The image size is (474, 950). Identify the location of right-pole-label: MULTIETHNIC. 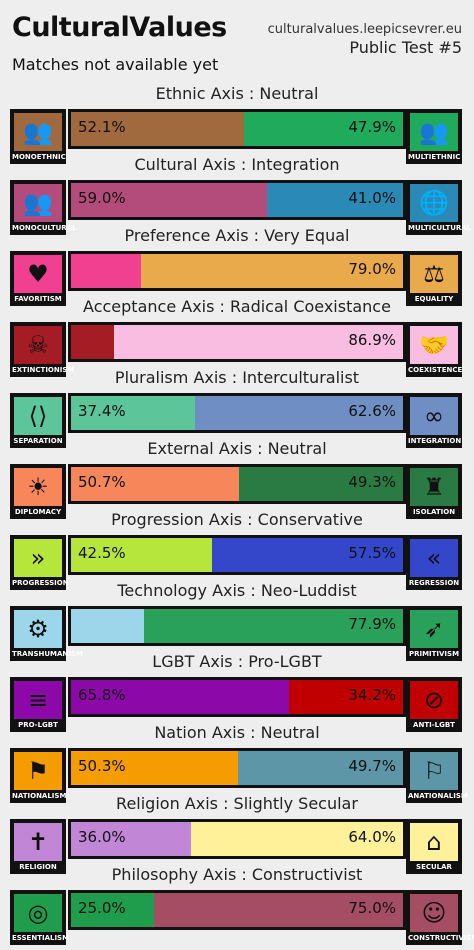
(434, 157).